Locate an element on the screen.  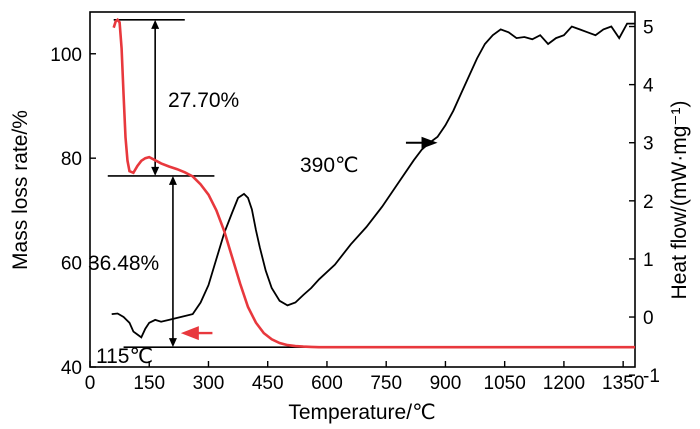
x-tick-label: 0 is located at coordinates (90, 383).